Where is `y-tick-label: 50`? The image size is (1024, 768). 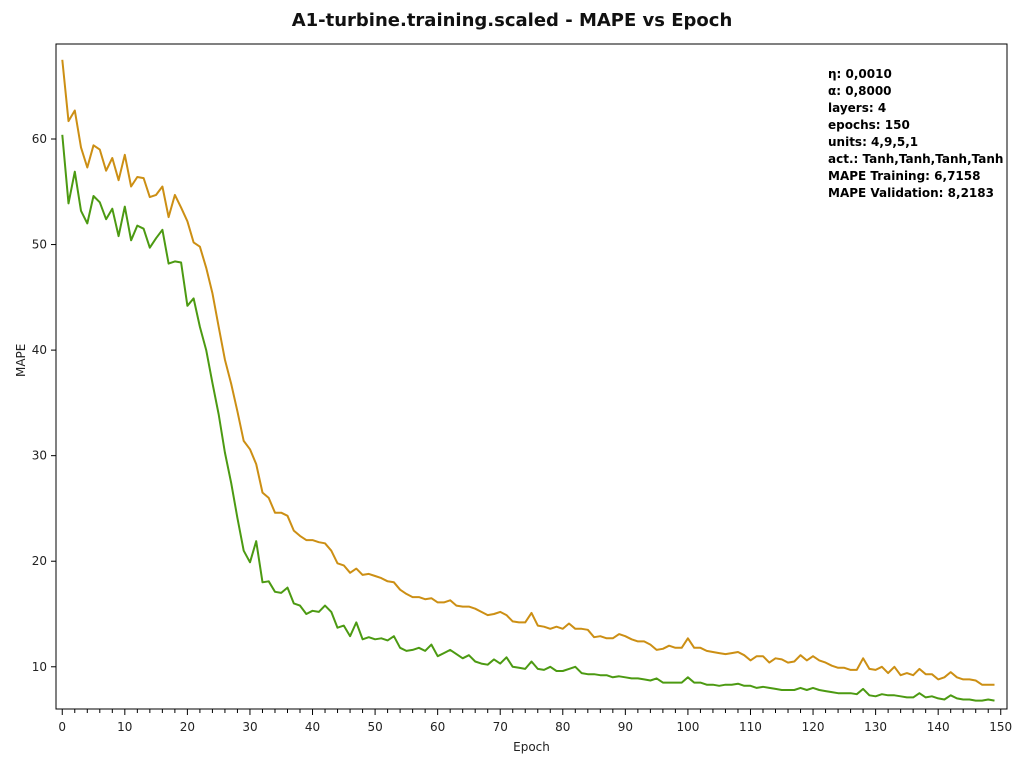 y-tick-label: 50 is located at coordinates (39, 245).